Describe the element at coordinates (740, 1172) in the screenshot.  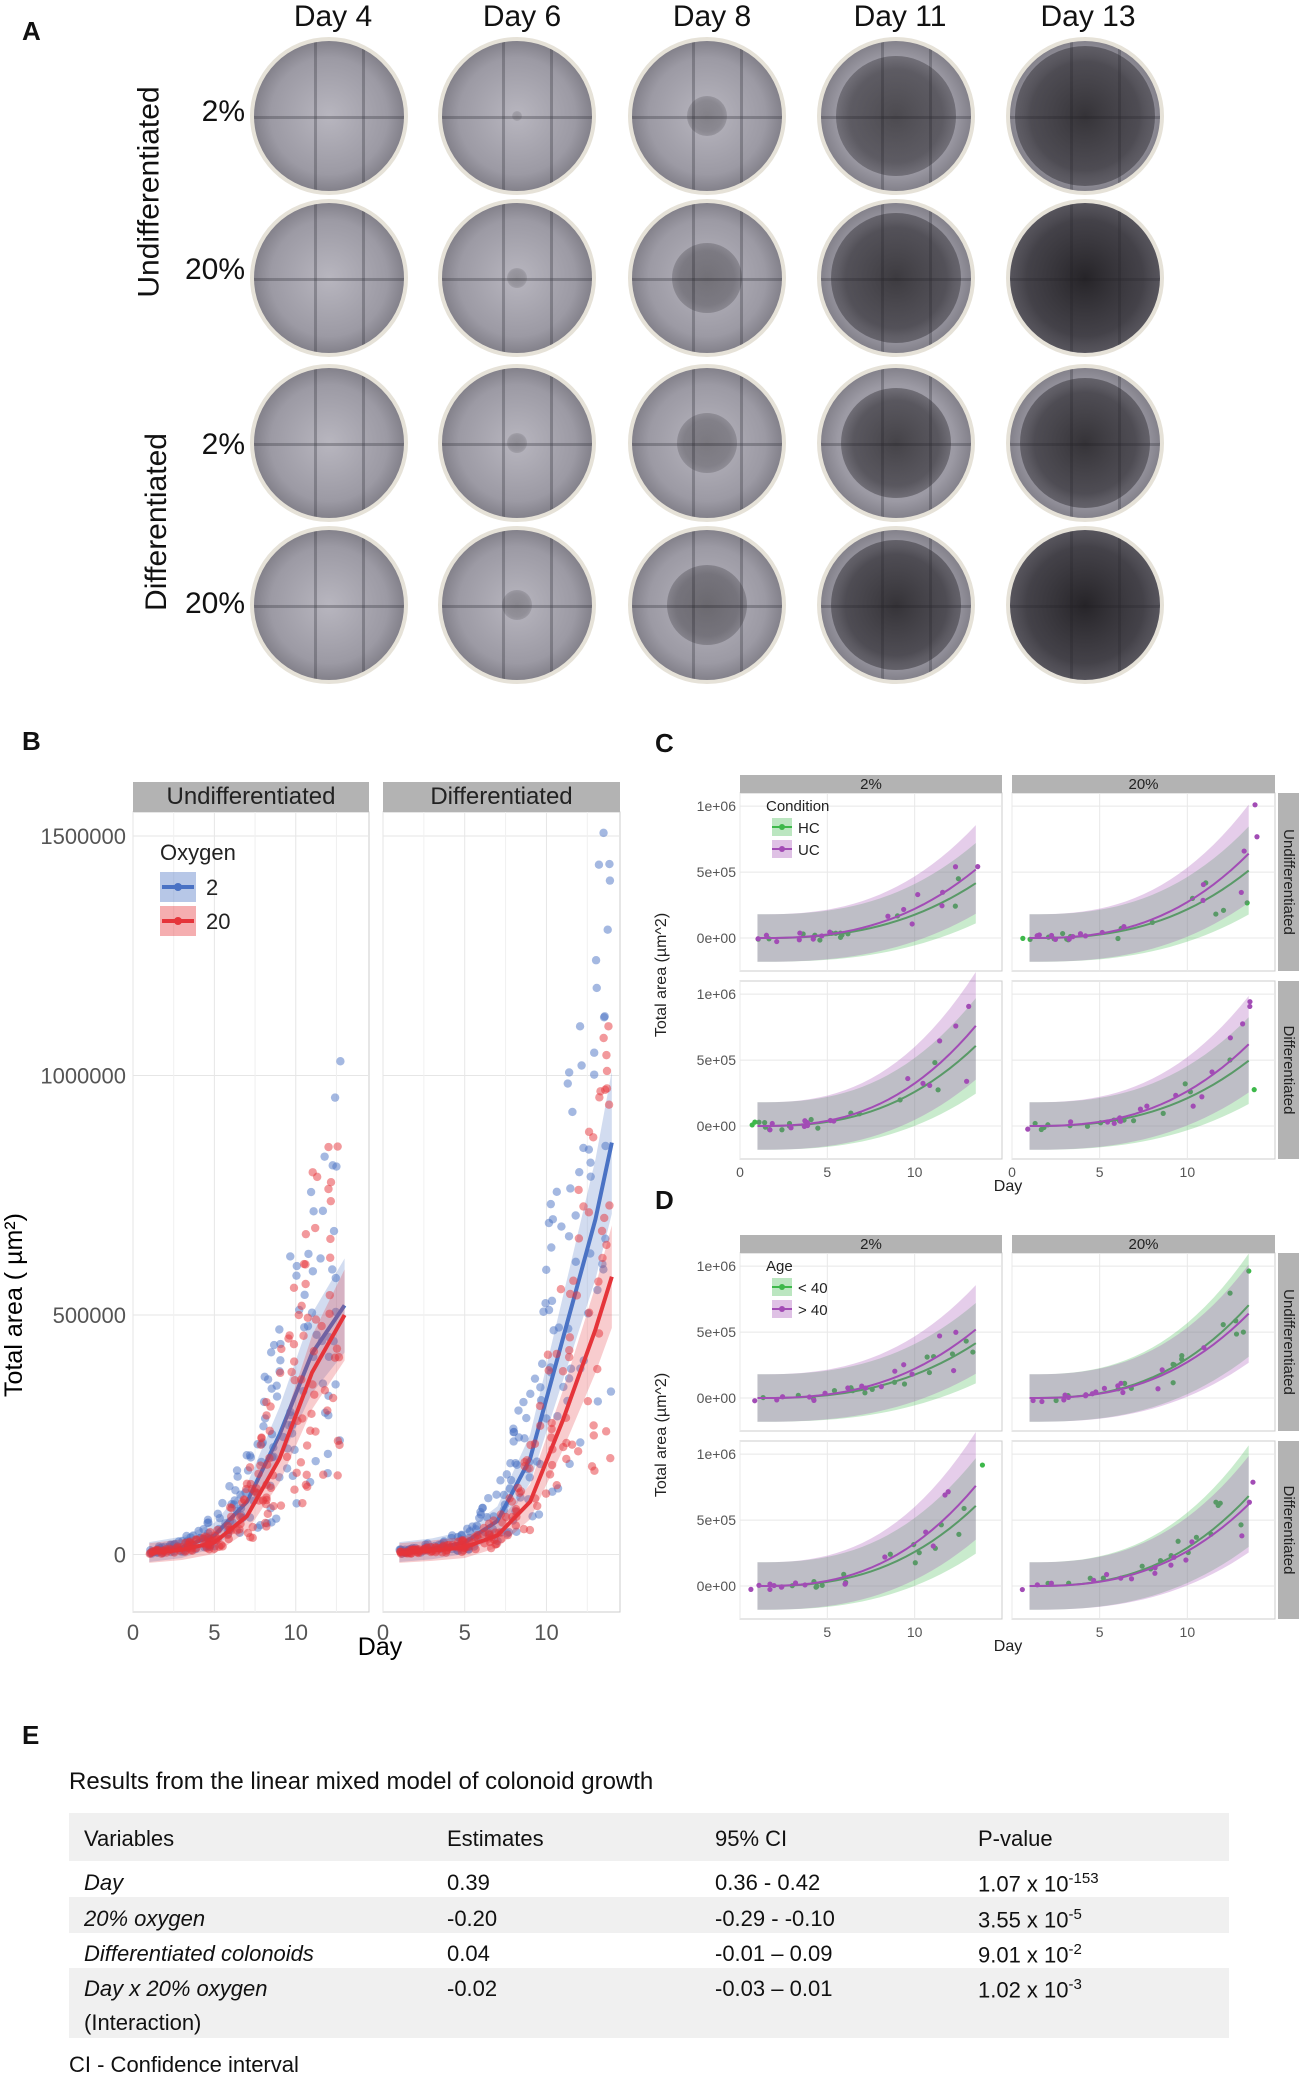
I see `chart-c-xtick: 0` at that location.